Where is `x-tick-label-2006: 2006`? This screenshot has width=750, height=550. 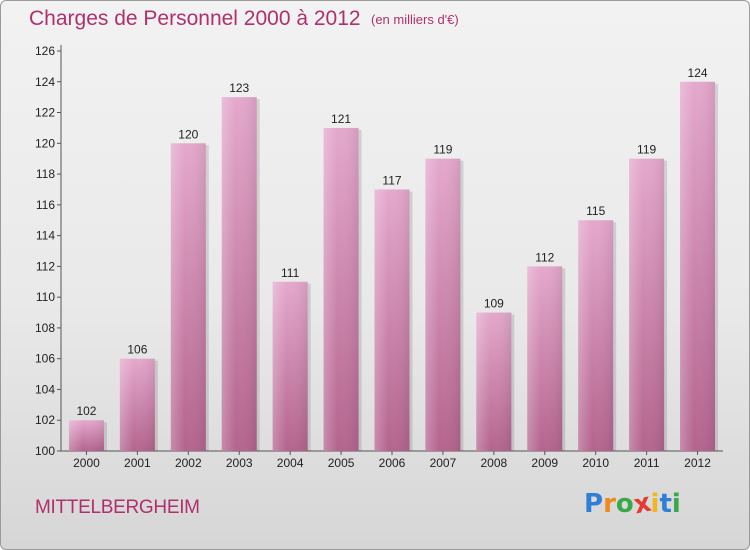
x-tick-label-2006: 2006 is located at coordinates (392, 463).